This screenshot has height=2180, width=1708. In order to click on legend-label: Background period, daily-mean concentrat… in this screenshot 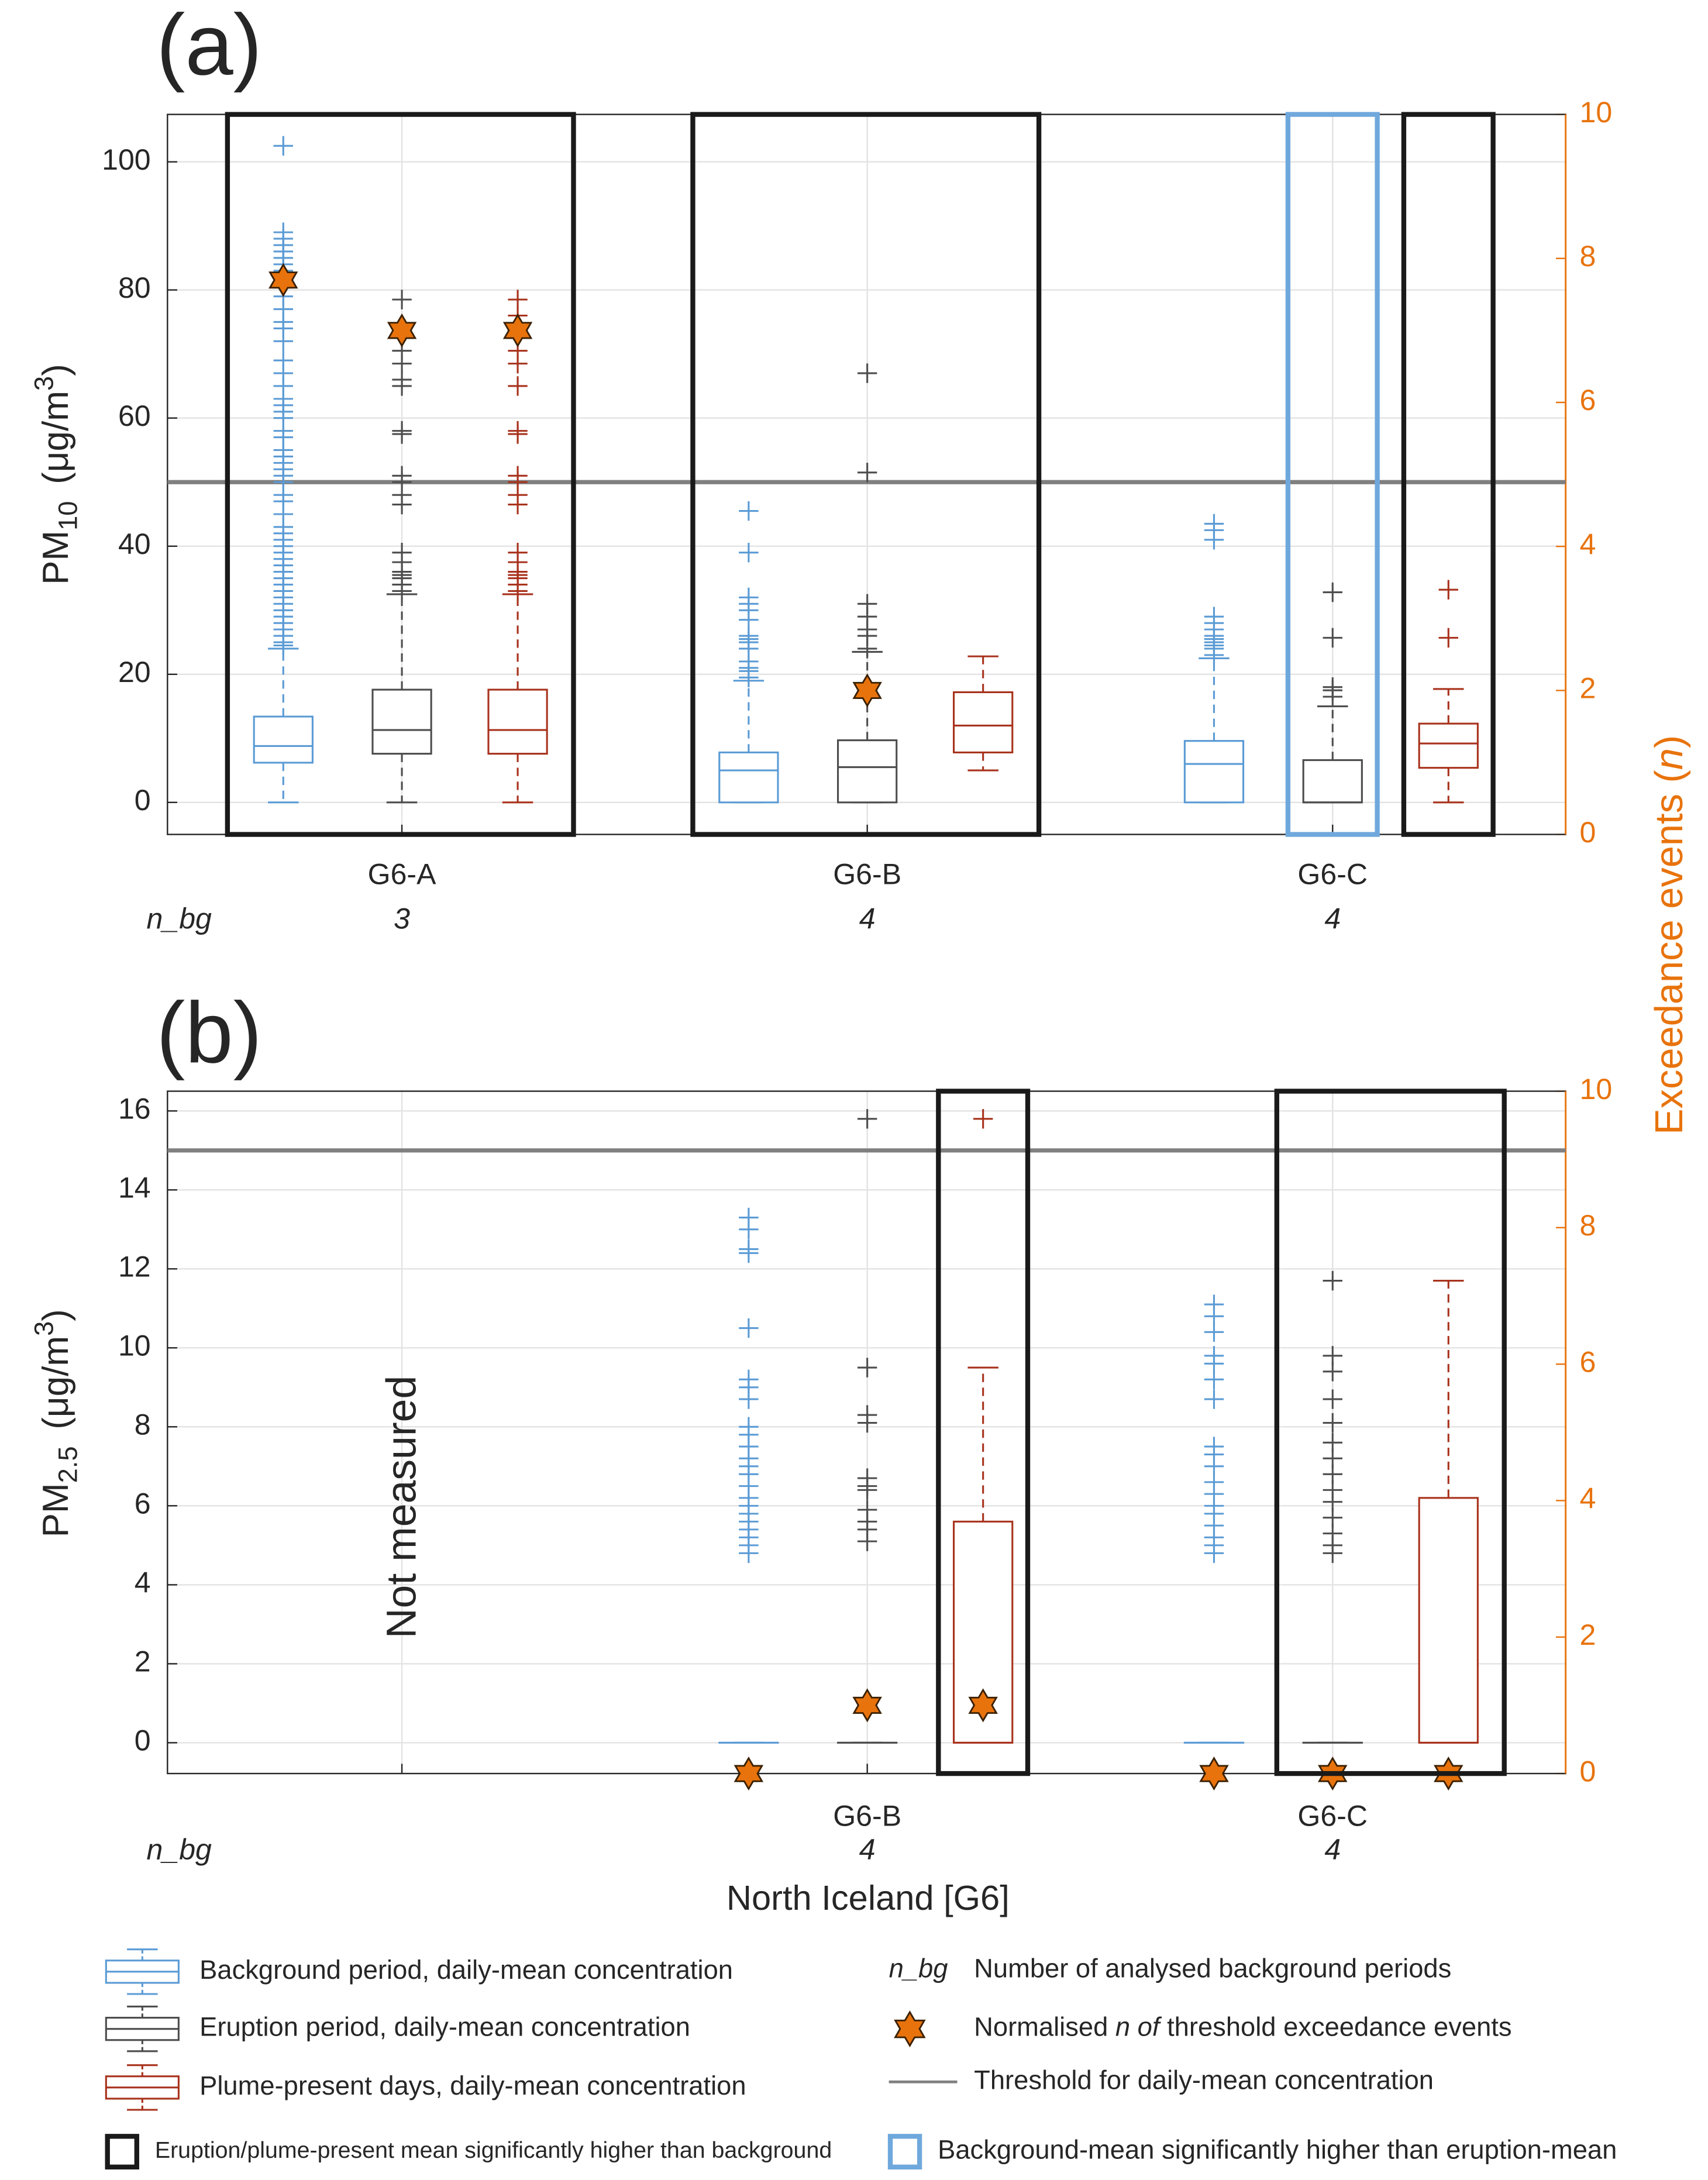, I will do `click(466, 1970)`.